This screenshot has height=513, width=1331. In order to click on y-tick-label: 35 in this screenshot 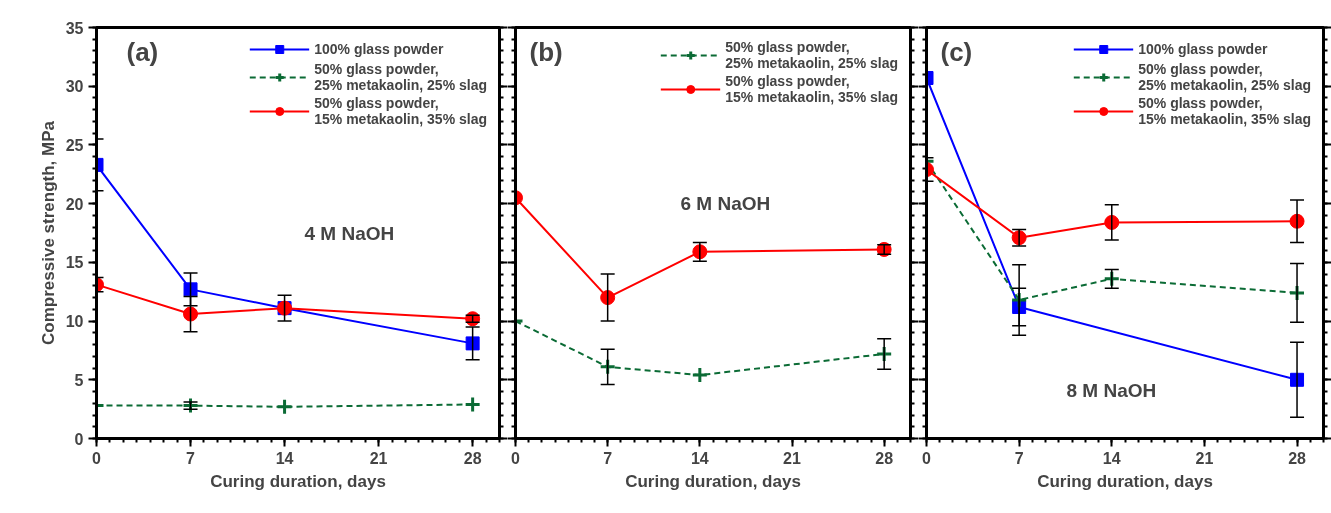, I will do `click(74, 28)`.